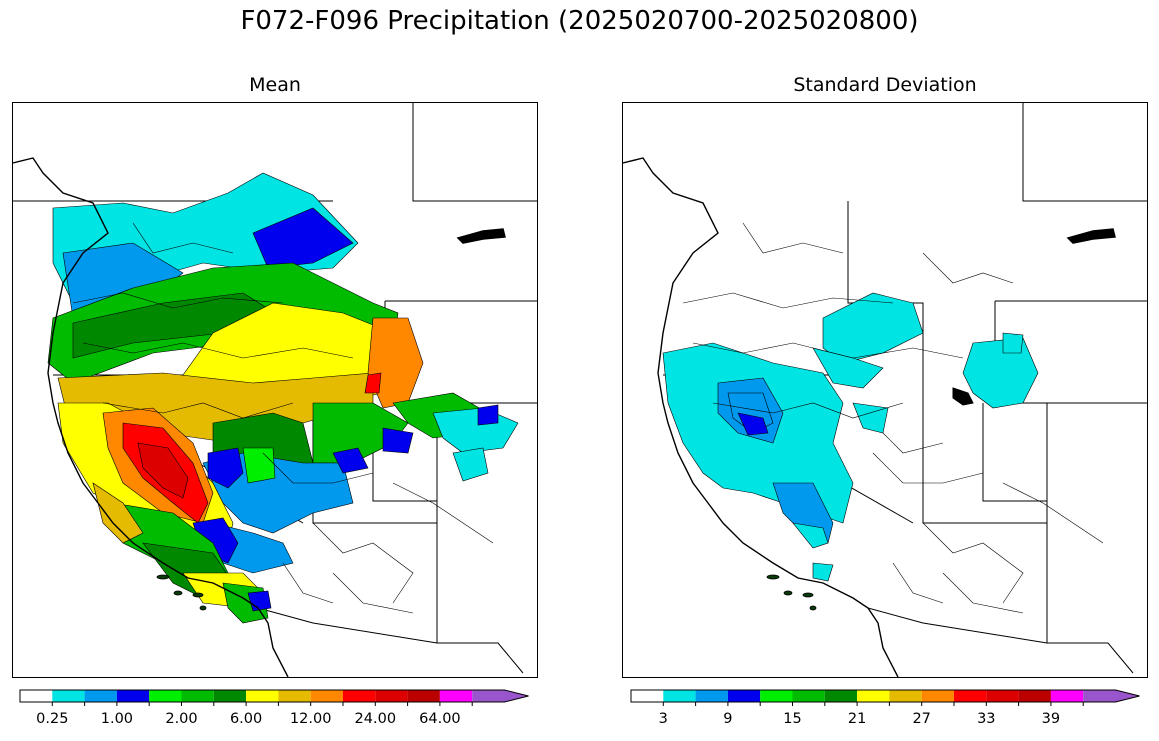 This screenshot has width=1159, height=741. I want to click on mean-lake, so click(481, 236).